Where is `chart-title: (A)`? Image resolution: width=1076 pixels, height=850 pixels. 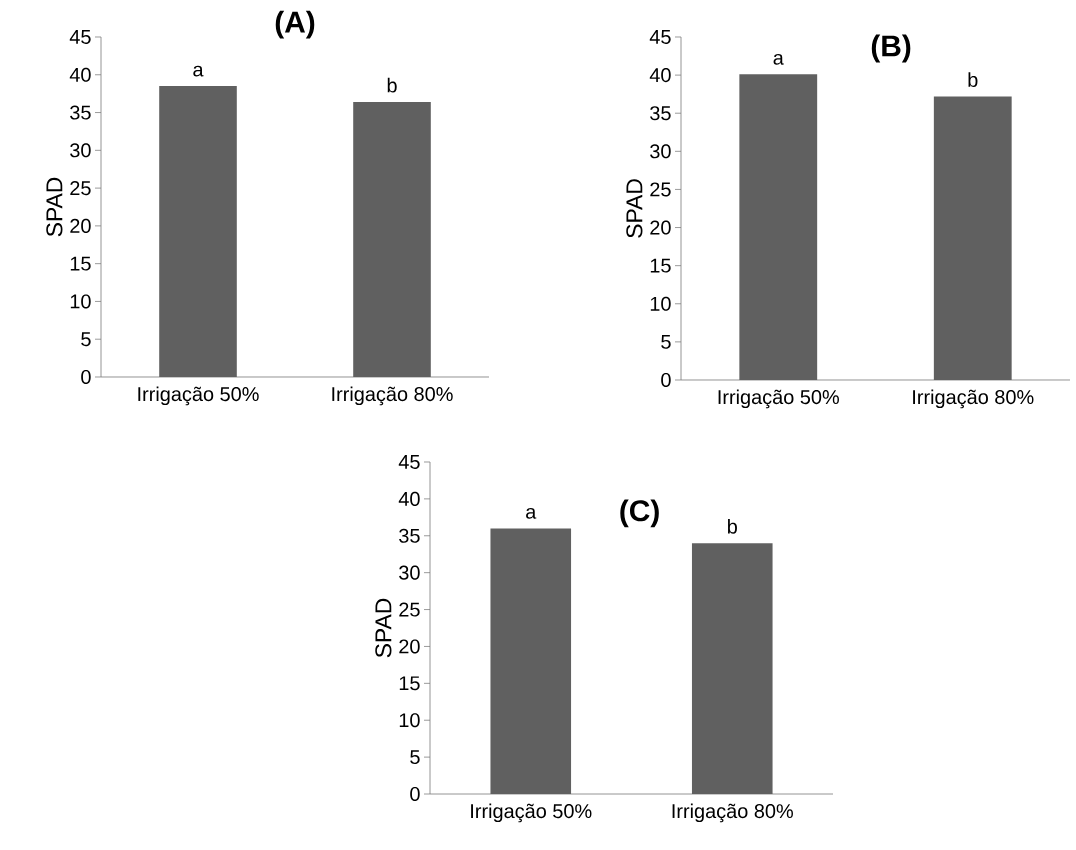
chart-title: (A) is located at coordinates (295, 24).